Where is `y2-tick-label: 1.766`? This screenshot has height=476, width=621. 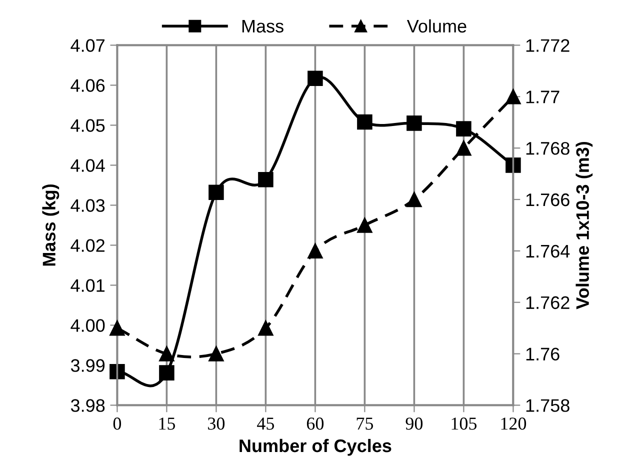
y2-tick-label: 1.766 is located at coordinates (548, 199).